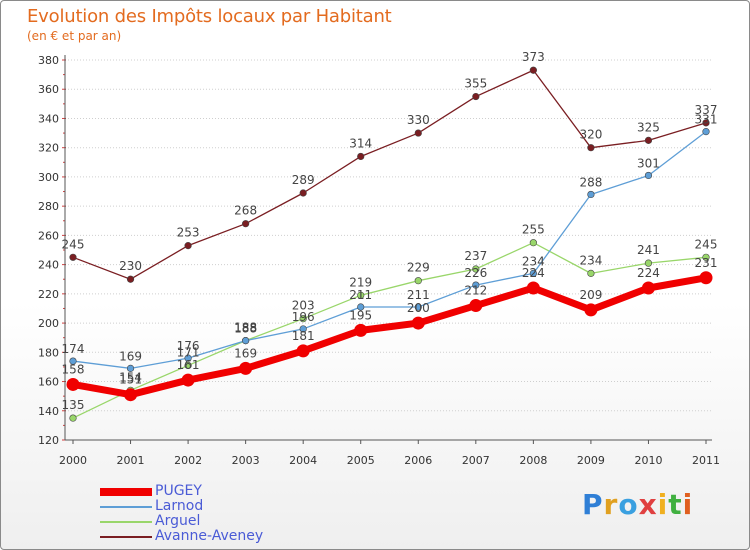 The image size is (750, 550). What do you see at coordinates (475, 256) in the screenshot?
I see `data-label: 237` at bounding box center [475, 256].